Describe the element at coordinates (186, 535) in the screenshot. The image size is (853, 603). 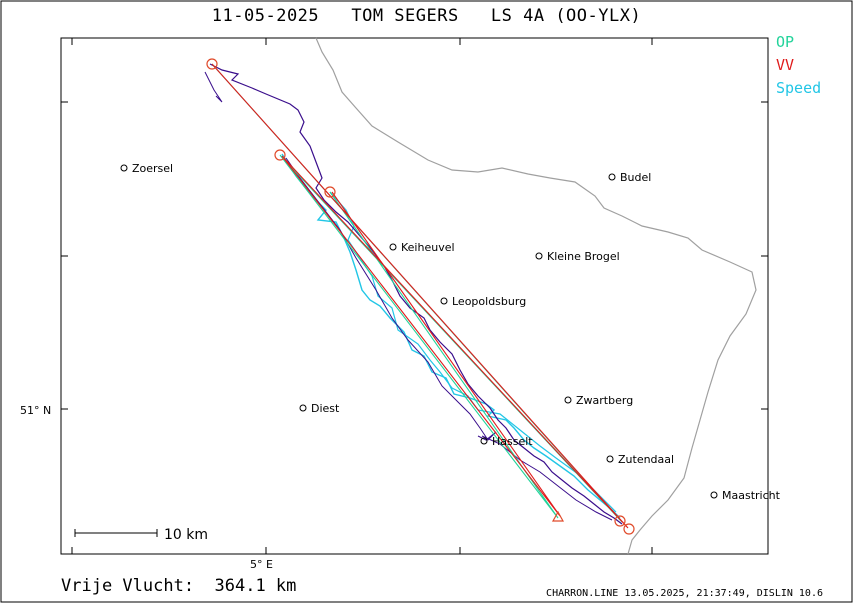
I see `scale-bar-label: 10 km` at that location.